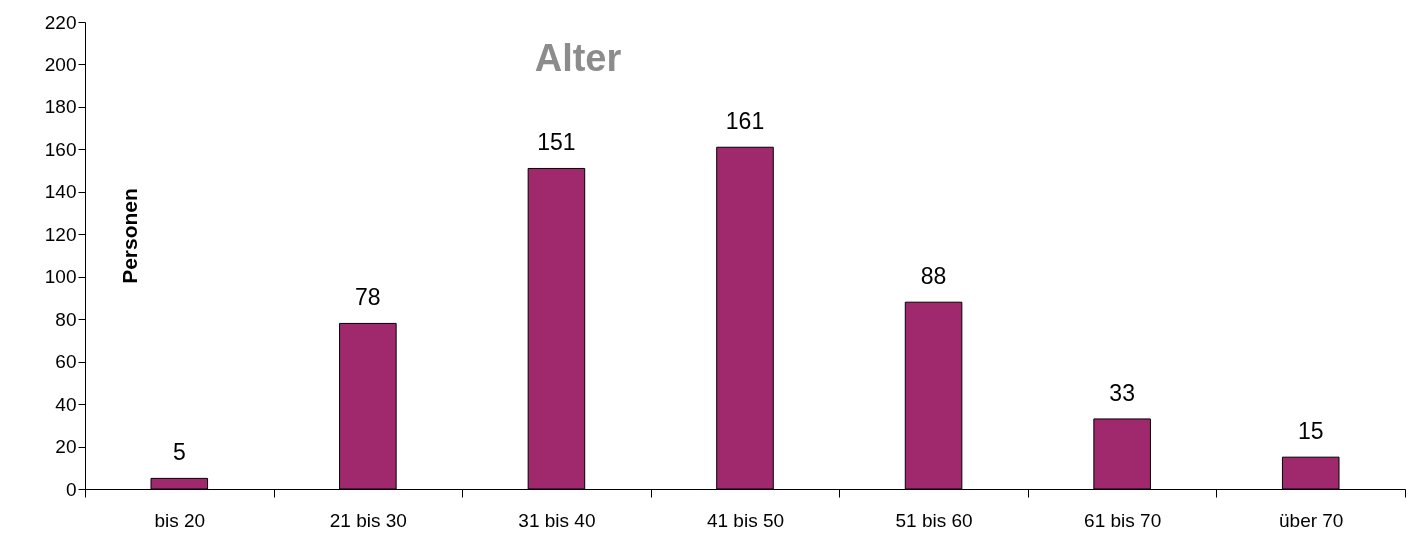 This screenshot has width=1418, height=545. What do you see at coordinates (60, 64) in the screenshot?
I see `y-tick-label: 200` at bounding box center [60, 64].